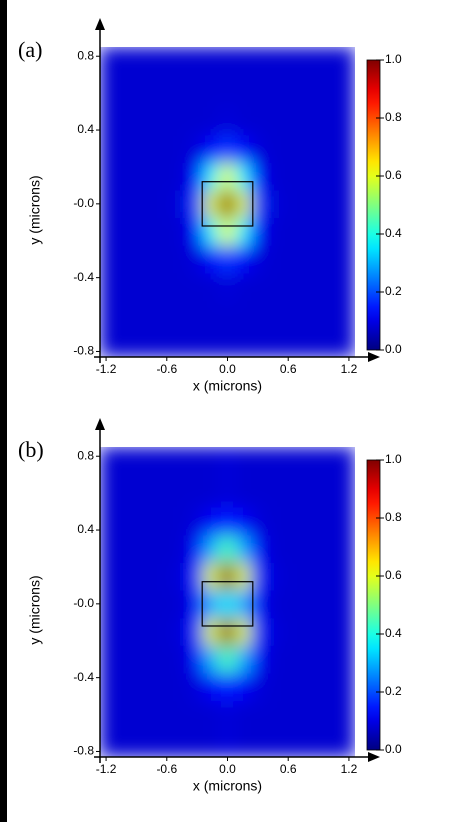 The height and width of the screenshot is (827, 474). What do you see at coordinates (85, 55) in the screenshot?
I see `y-tick-label: 0.8` at bounding box center [85, 55].